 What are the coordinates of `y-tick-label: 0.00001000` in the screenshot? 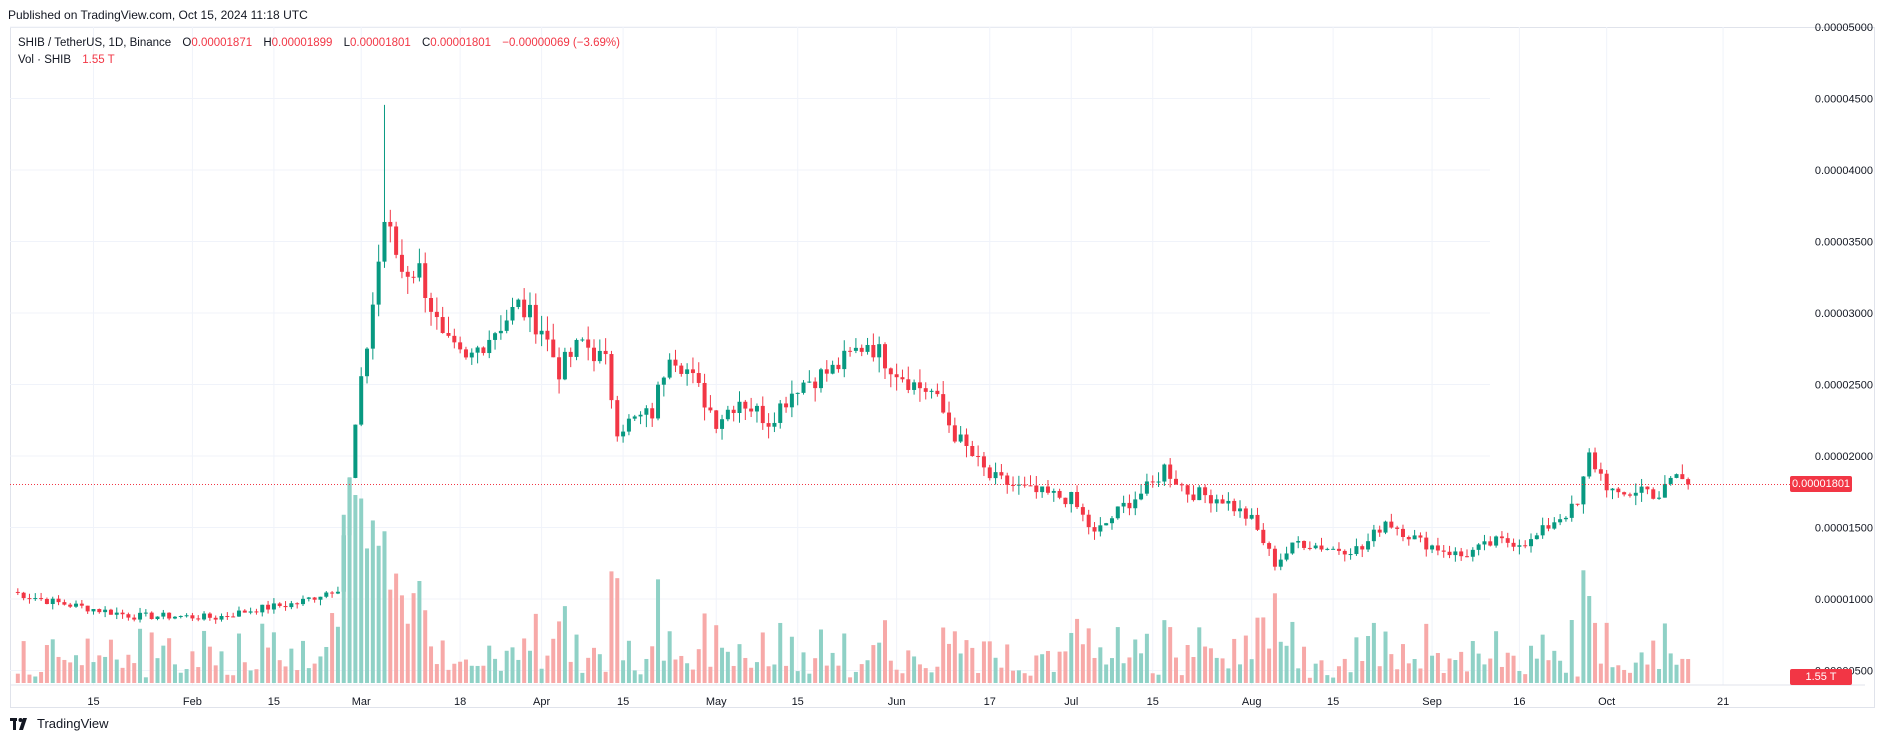 It's located at (1844, 600).